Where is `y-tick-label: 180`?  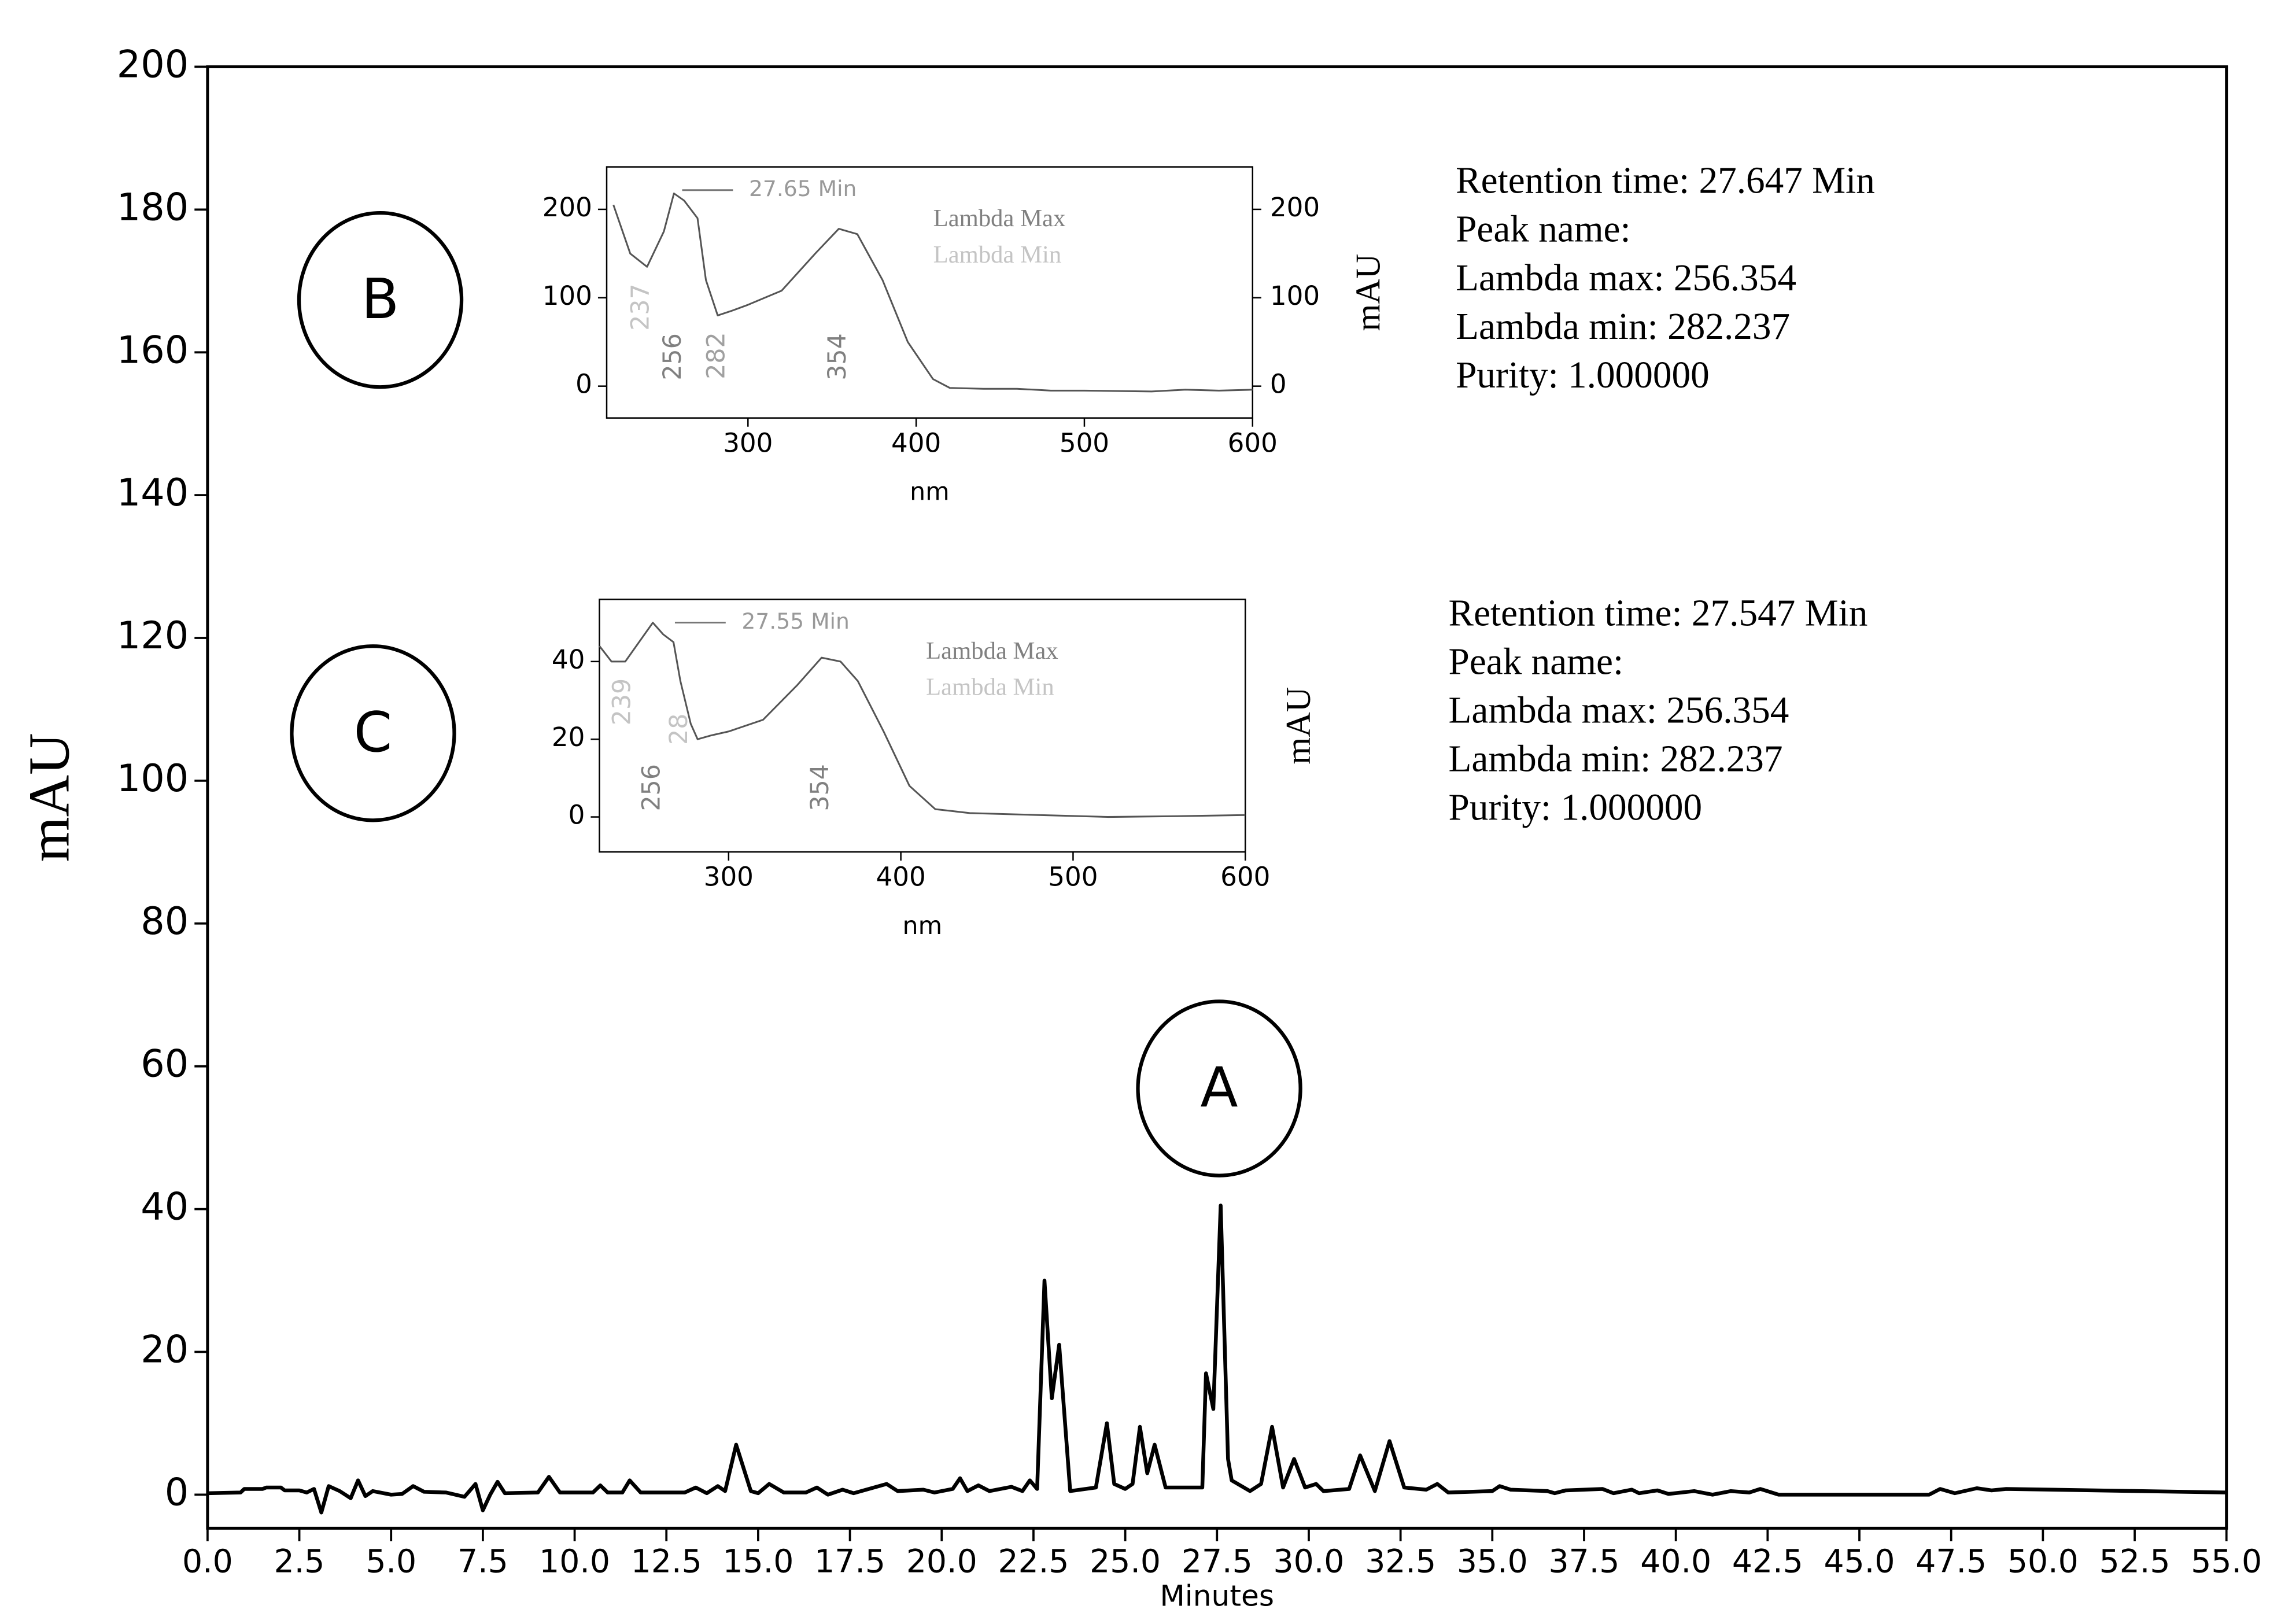
y-tick-label: 180 is located at coordinates (153, 207).